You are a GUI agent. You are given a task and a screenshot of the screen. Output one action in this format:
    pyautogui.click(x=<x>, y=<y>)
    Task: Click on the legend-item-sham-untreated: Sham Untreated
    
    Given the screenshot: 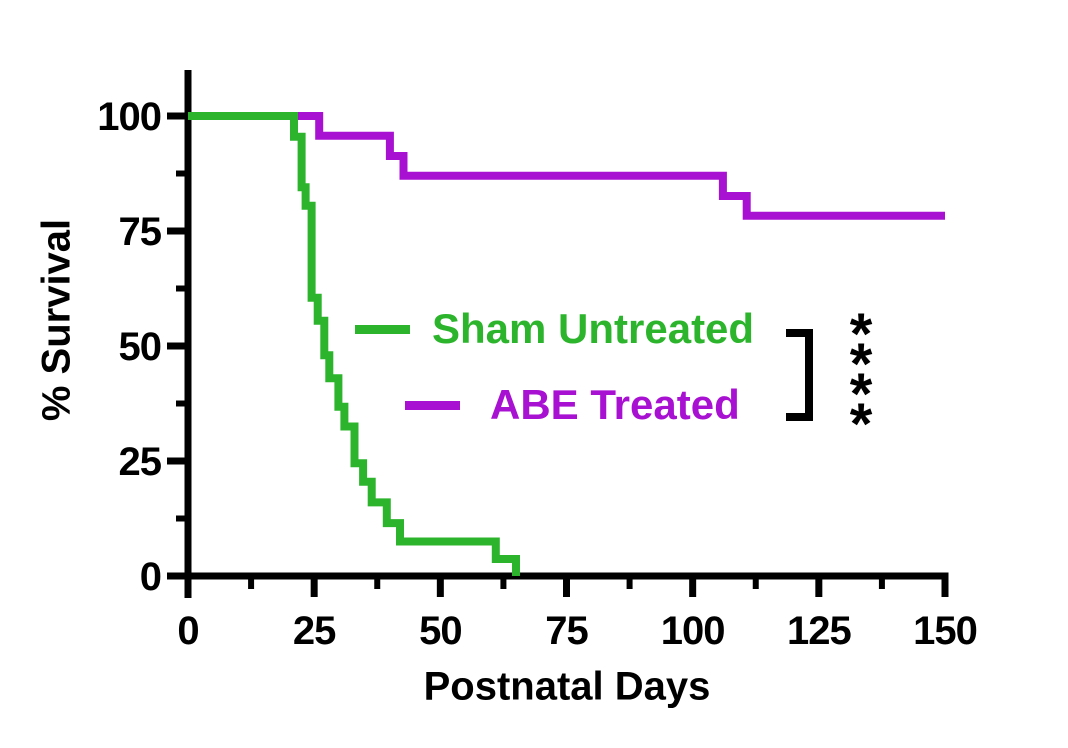 What is the action you would take?
    pyautogui.click(x=554, y=329)
    